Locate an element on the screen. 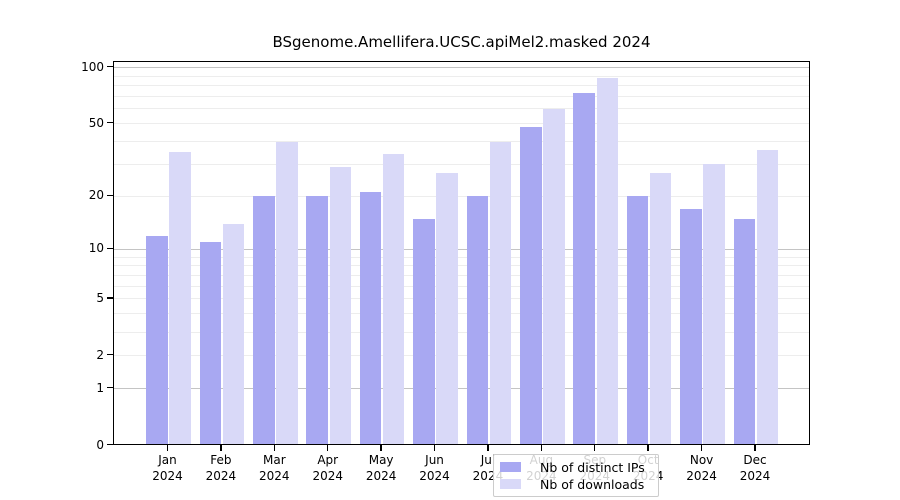 Image resolution: width=900 pixels, height=500 pixels. x-tick-feb is located at coordinates (221, 447).